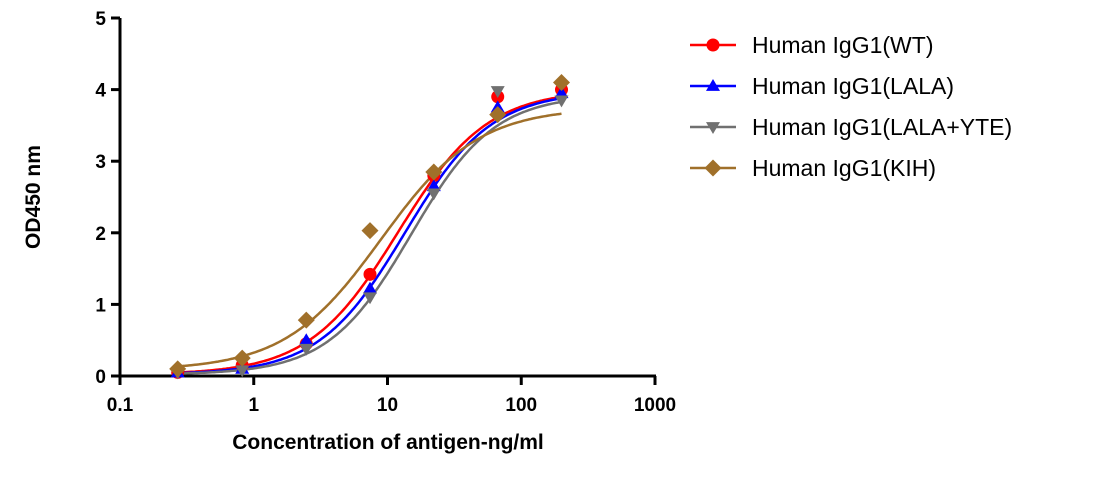 Image resolution: width=1107 pixels, height=486 pixels. What do you see at coordinates (655, 405) in the screenshot?
I see `x-tick-label: 1000` at bounding box center [655, 405].